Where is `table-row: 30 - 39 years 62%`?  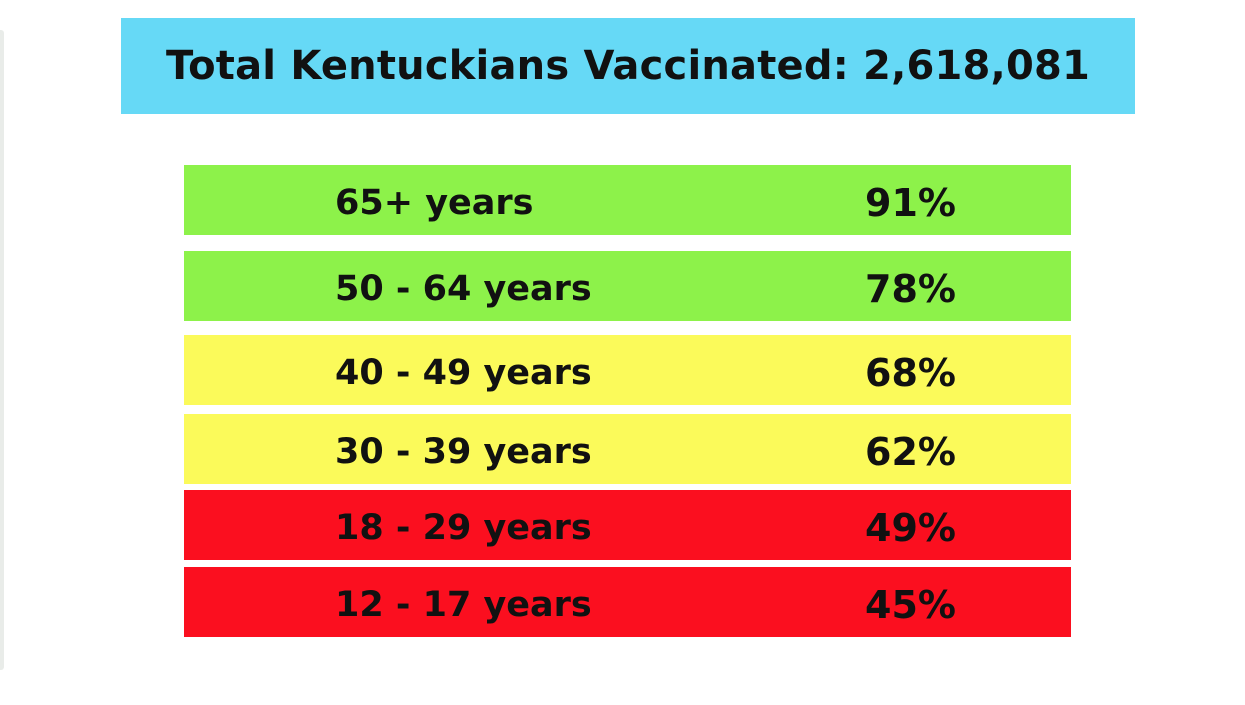 table-row: 30 - 39 years 62% is located at coordinates (627, 449).